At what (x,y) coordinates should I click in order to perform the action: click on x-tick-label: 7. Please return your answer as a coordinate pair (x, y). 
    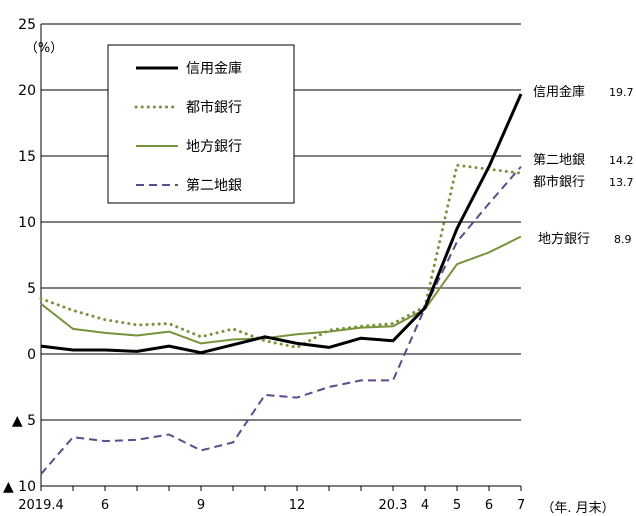
    Looking at the image, I should click on (521, 505).